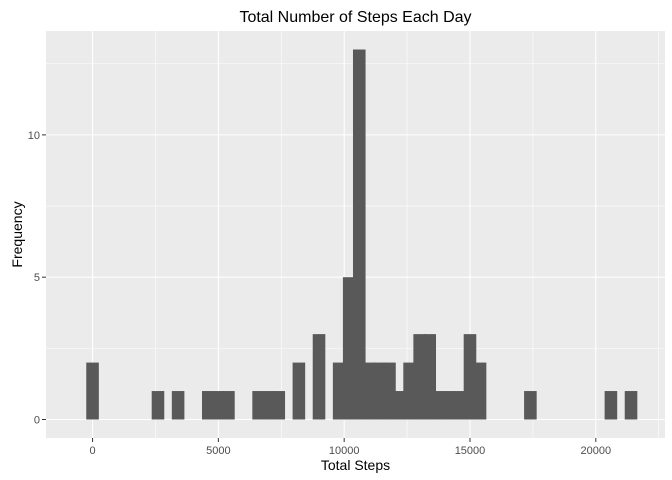  Describe the element at coordinates (34, 136) in the screenshot. I see `y-tick-label: 10` at that location.